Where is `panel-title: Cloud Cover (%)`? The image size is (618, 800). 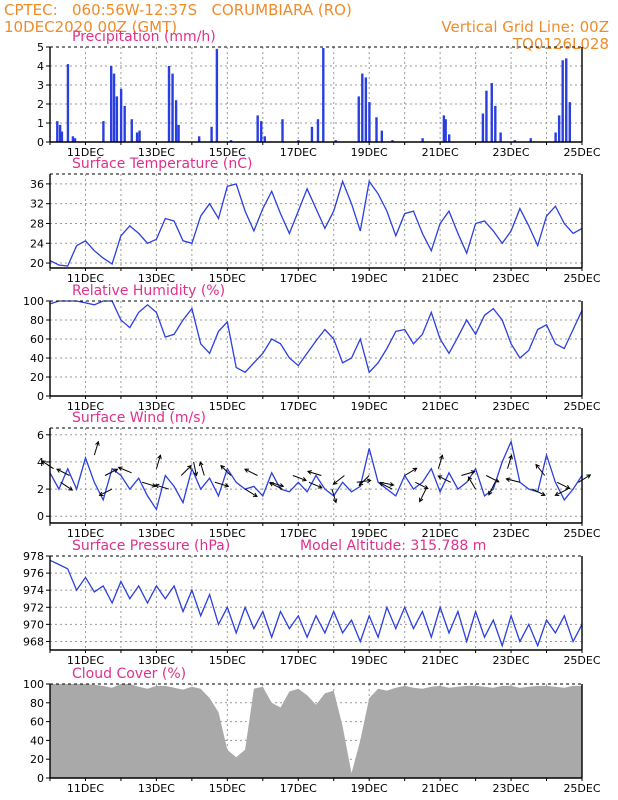
panel-title: Cloud Cover (%) is located at coordinates (129, 674).